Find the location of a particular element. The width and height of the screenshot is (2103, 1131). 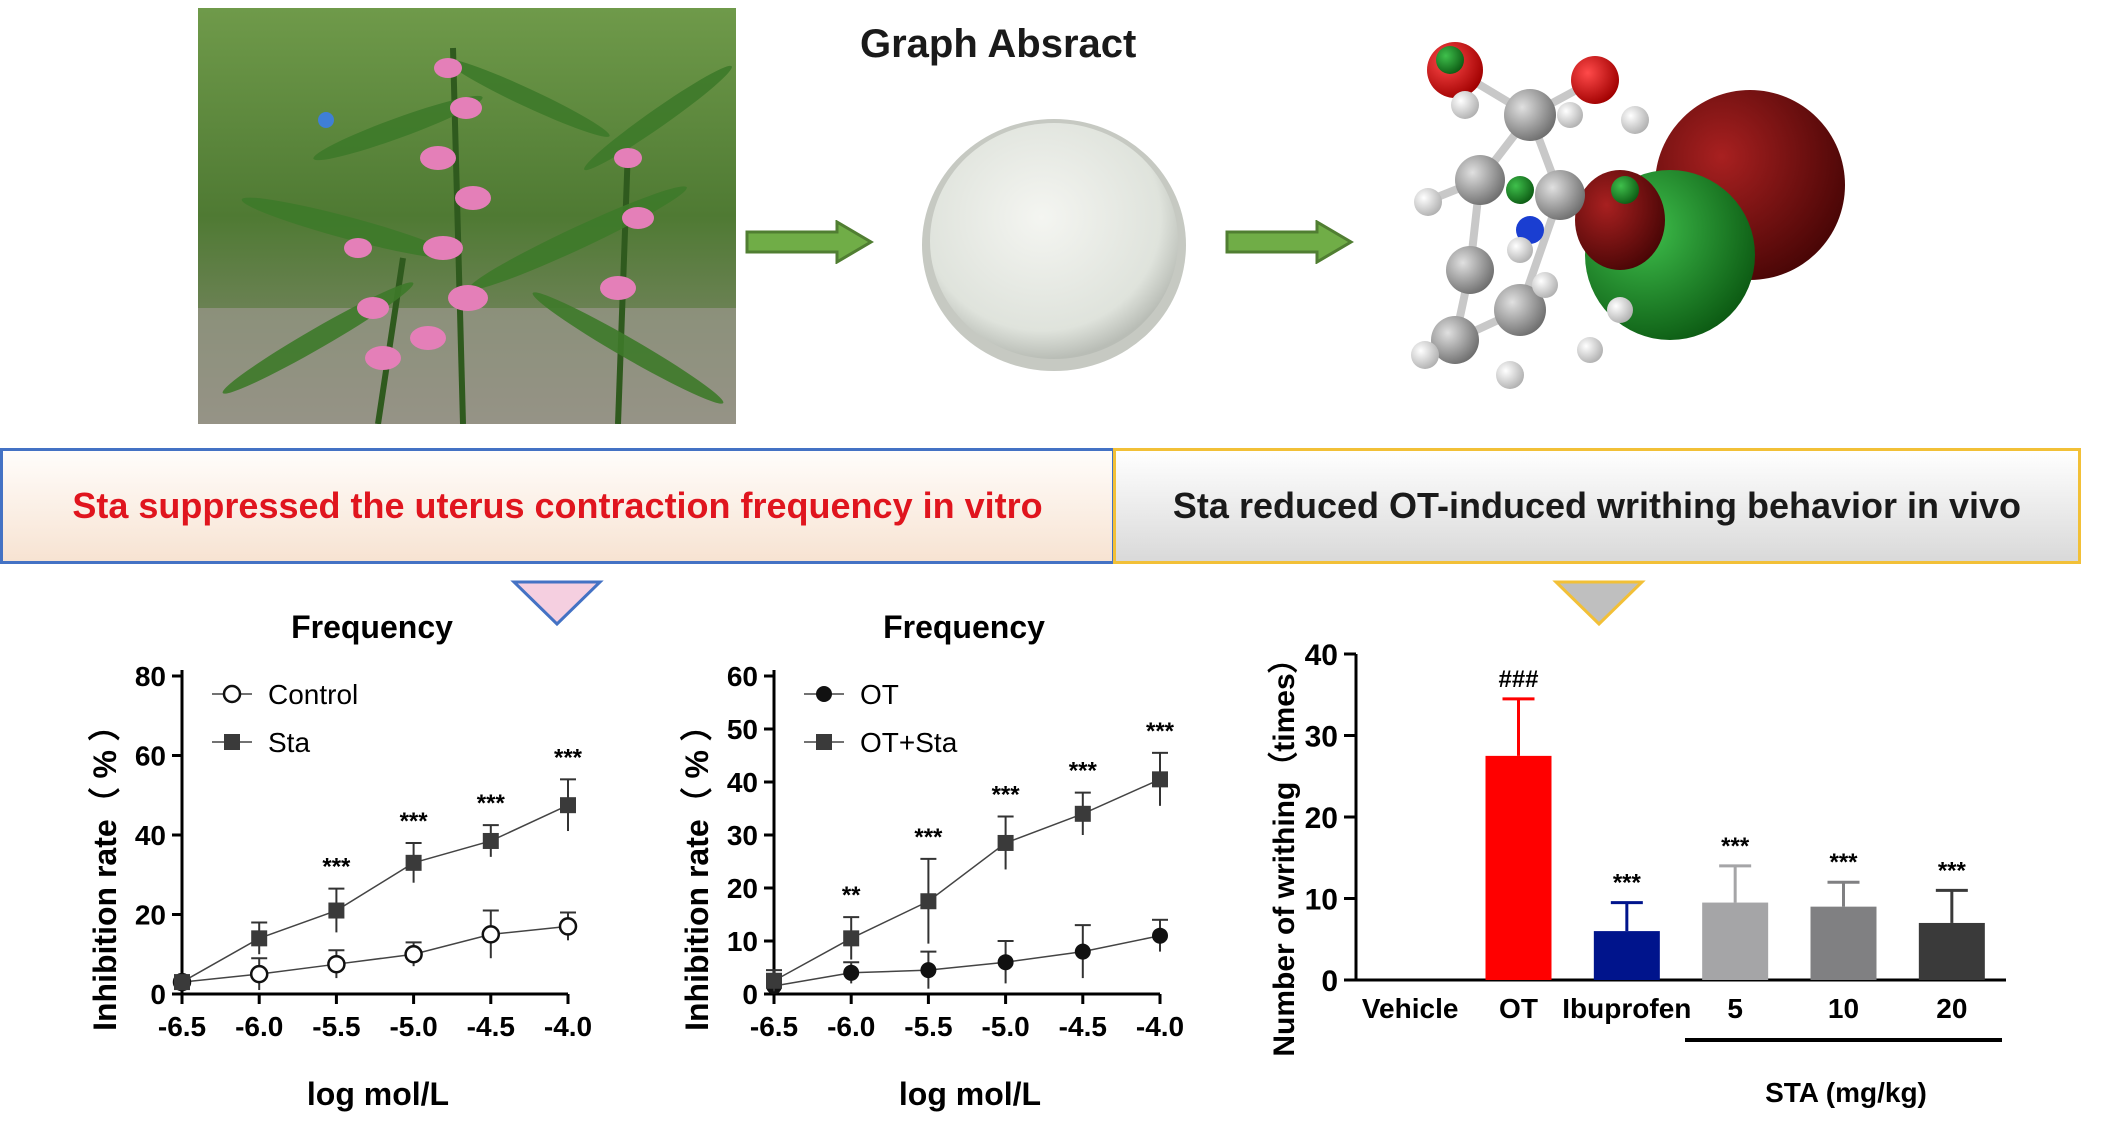

series-line-ot is located at coordinates (967, 960).